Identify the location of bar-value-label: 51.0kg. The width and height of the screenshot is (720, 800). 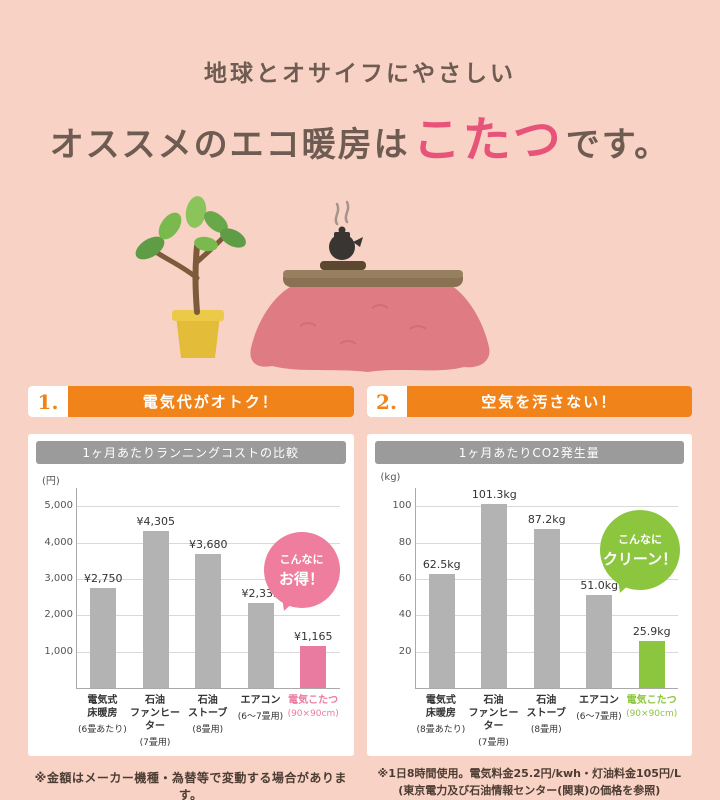
(599, 585).